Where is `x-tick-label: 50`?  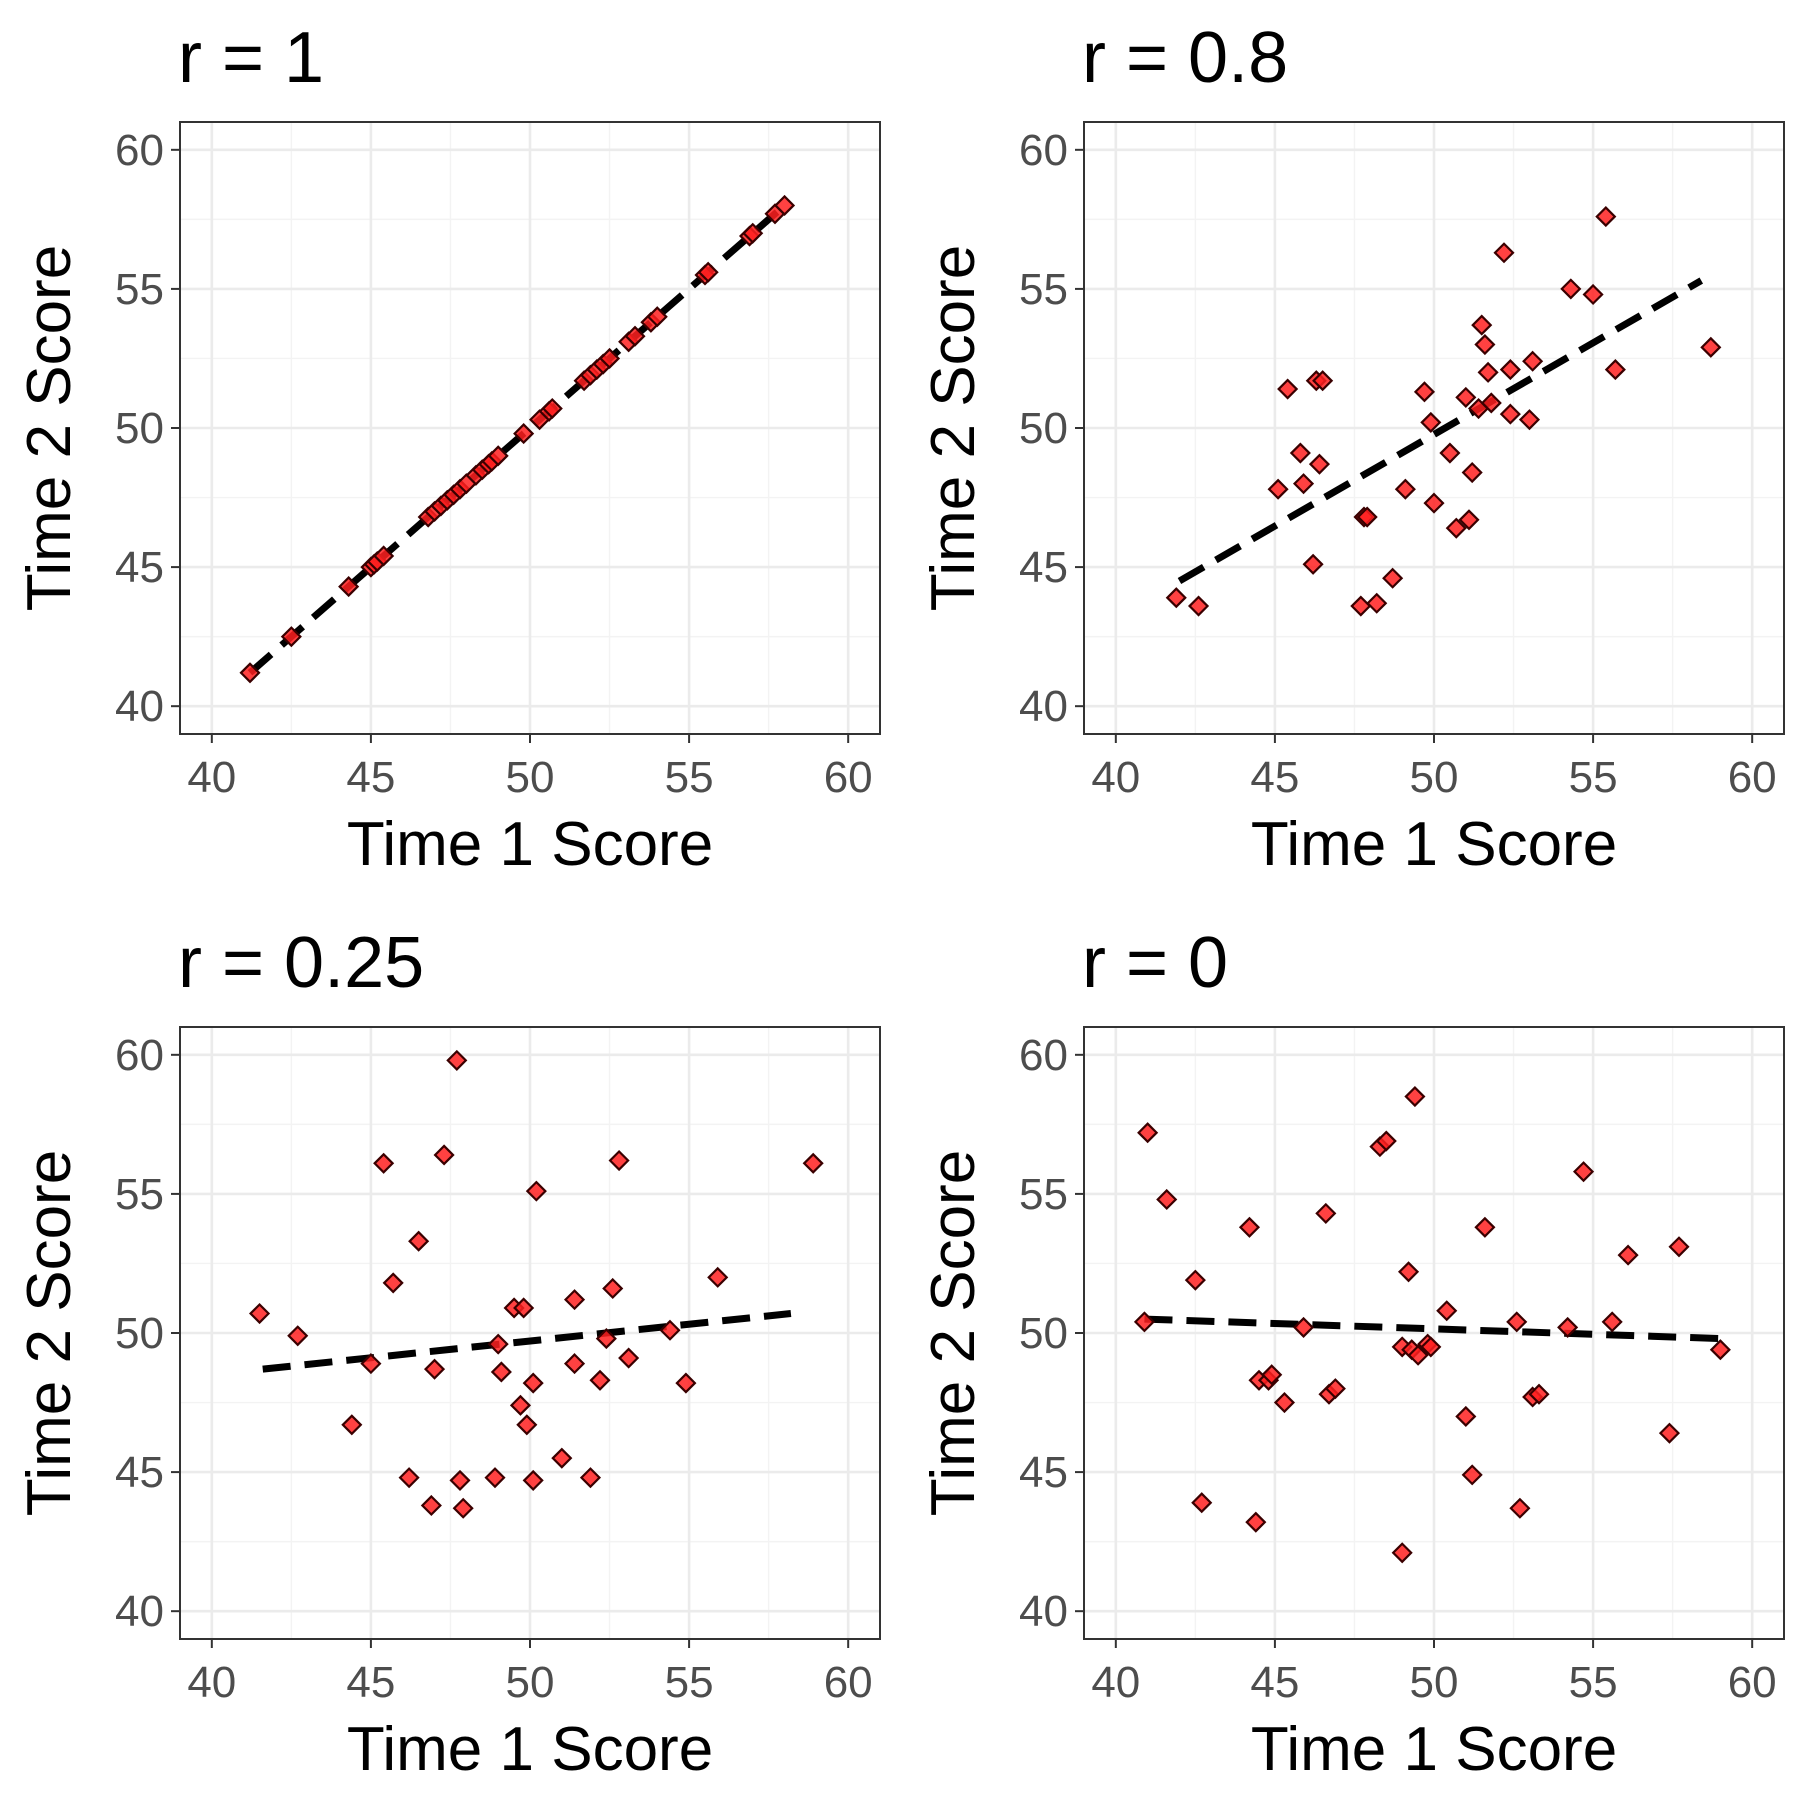
x-tick-label: 50 is located at coordinates (1434, 1682).